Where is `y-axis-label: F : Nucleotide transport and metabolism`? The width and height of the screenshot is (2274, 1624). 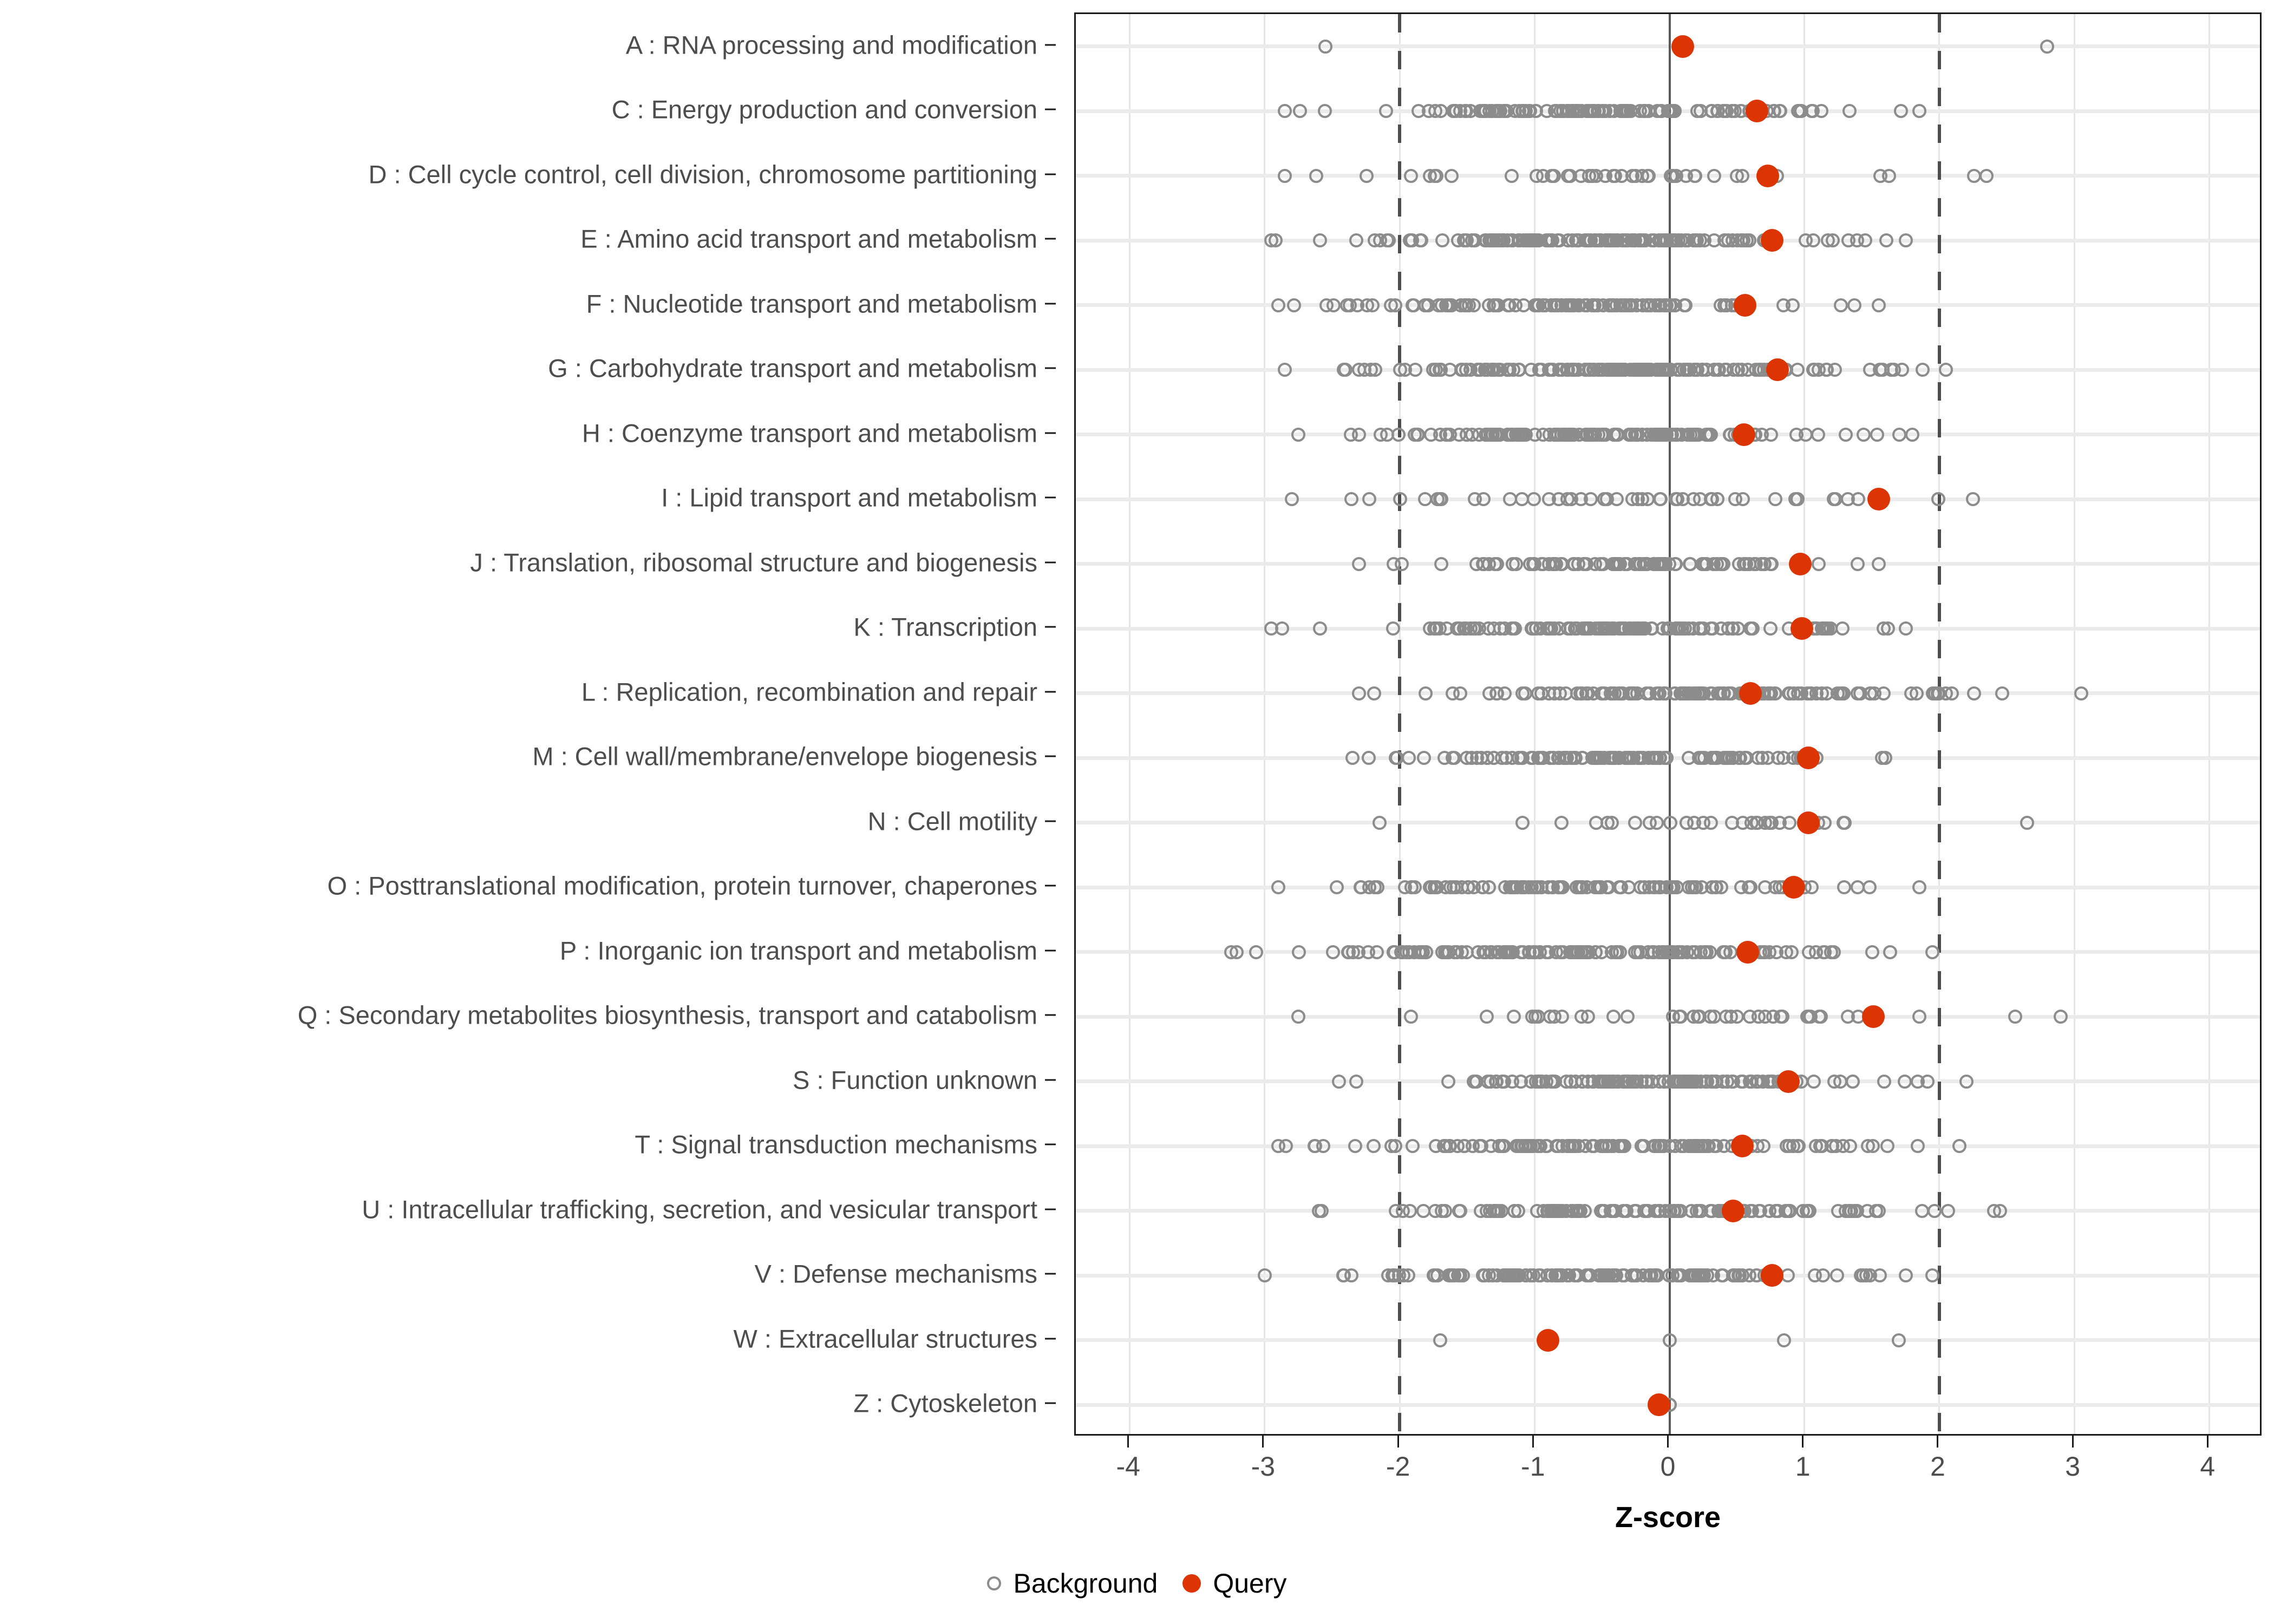 y-axis-label: F : Nucleotide transport and metabolism is located at coordinates (812, 304).